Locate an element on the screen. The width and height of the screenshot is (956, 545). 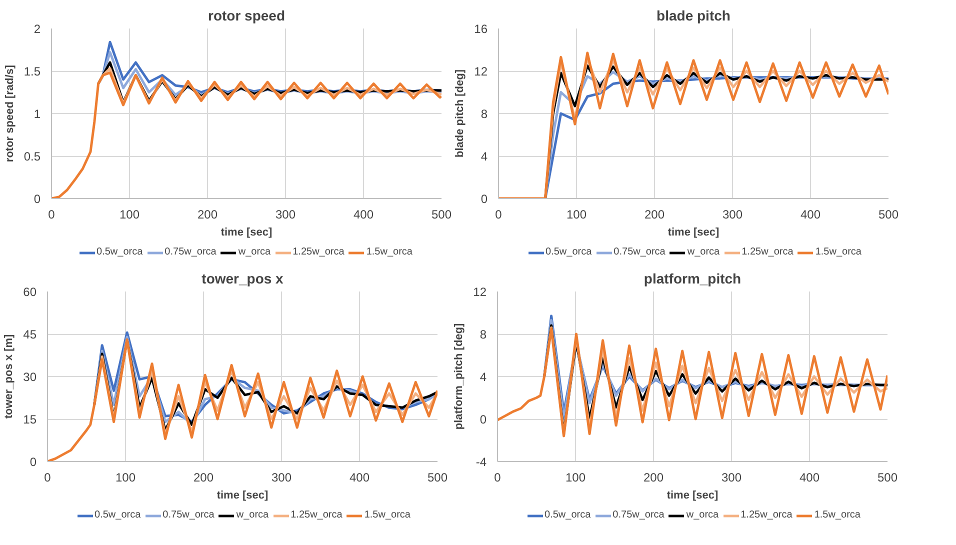
y-axis-title: blade pitch [deg] is located at coordinates (460, 113).